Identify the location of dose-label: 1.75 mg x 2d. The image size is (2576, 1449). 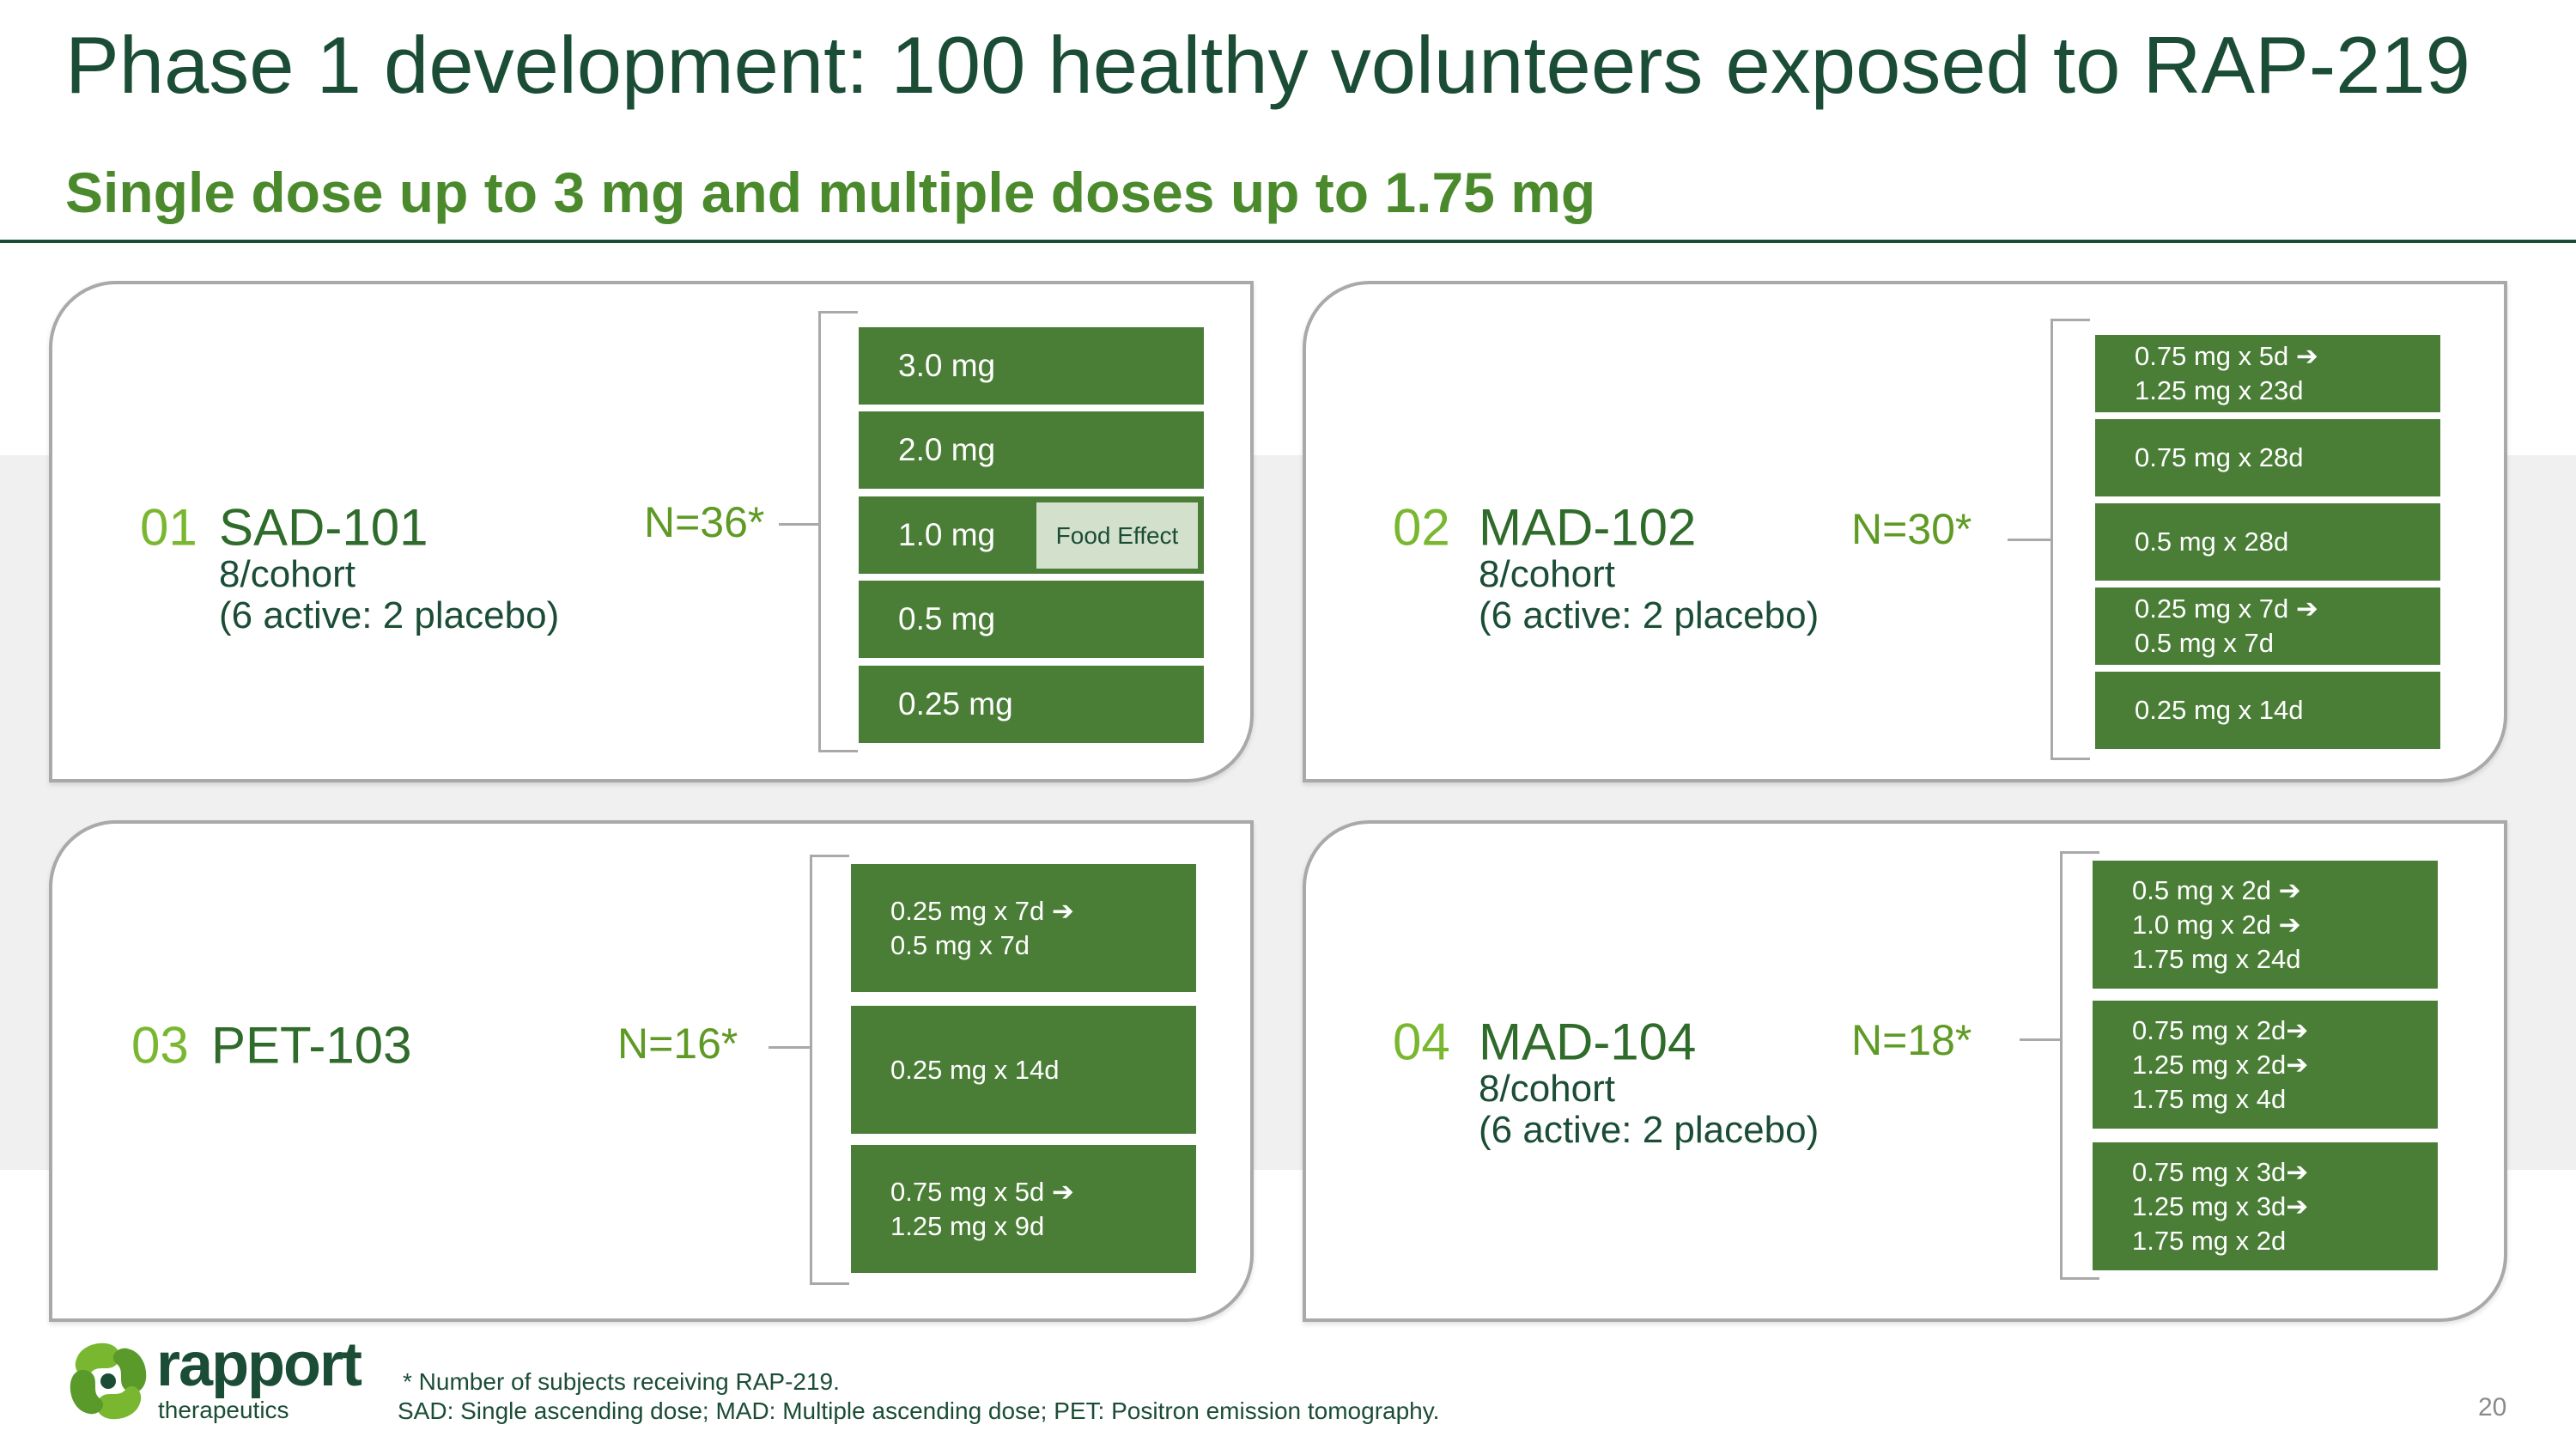
(2209, 1240).